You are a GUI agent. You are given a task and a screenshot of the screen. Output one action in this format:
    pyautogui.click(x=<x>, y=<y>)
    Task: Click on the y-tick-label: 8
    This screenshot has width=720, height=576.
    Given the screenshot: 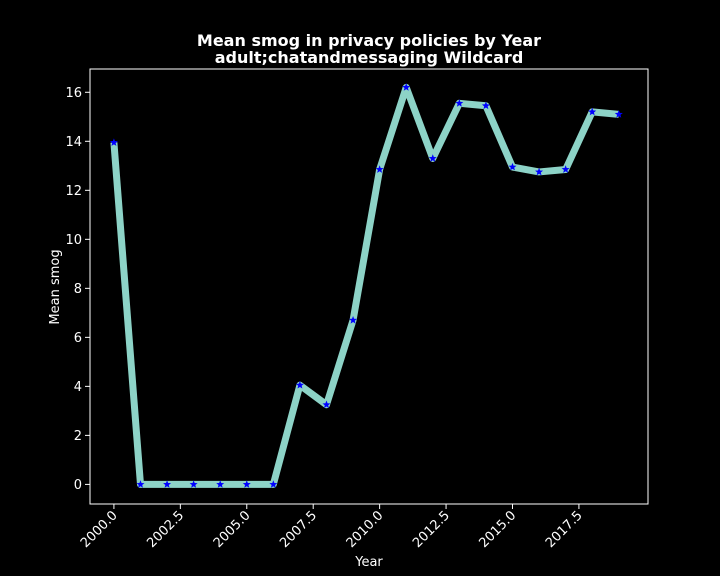 What is the action you would take?
    pyautogui.click(x=78, y=289)
    